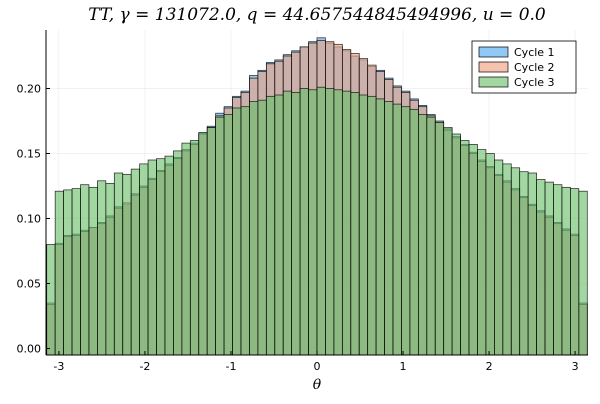 The height and width of the screenshot is (404, 600). I want to click on x-tick-label-5: 2, so click(489, 366).